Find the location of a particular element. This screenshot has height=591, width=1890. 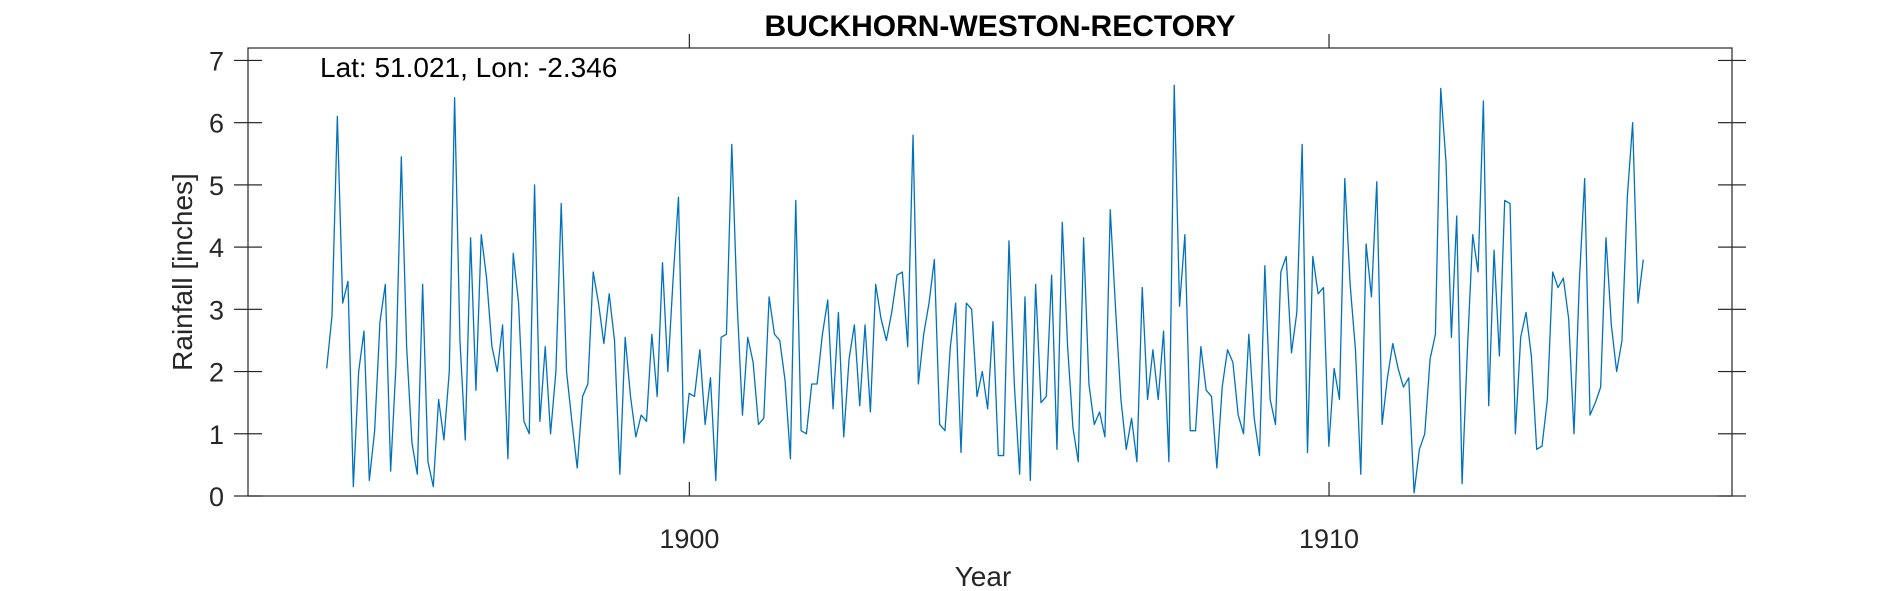

y-tick-label: 6 is located at coordinates (216, 124).